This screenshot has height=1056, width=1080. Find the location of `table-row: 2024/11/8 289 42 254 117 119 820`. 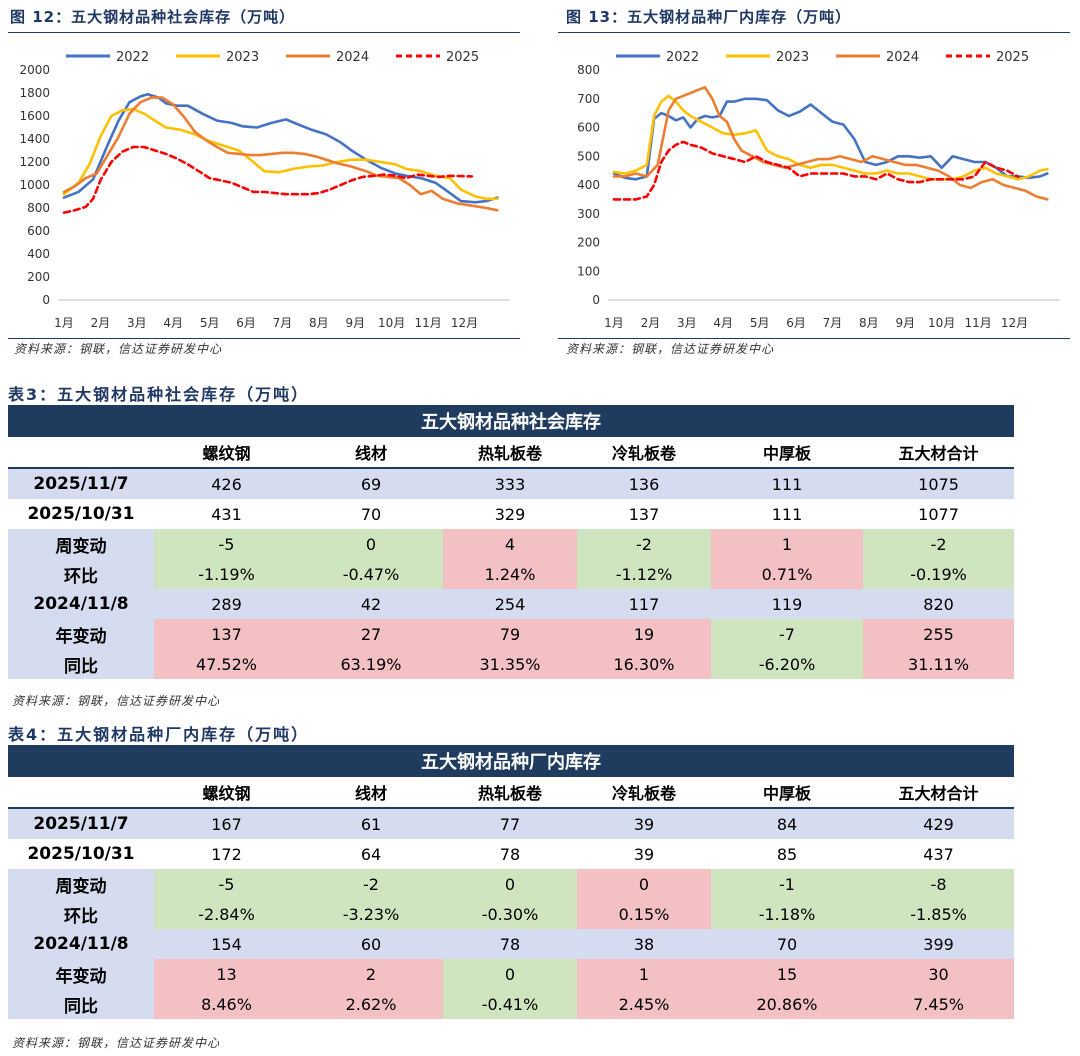

table-row: 2024/11/8 289 42 254 117 119 820 is located at coordinates (511, 604).